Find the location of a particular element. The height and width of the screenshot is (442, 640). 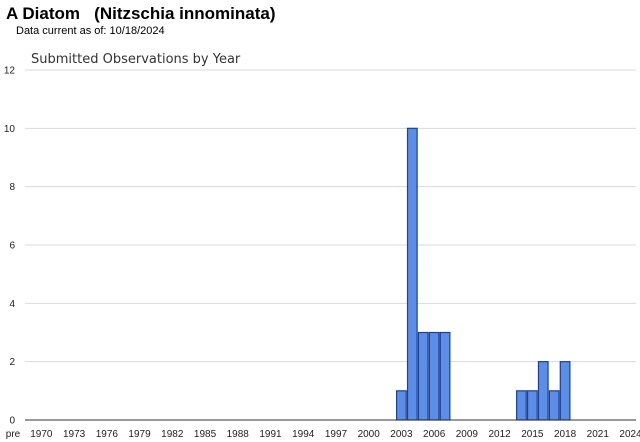

x-tick-label: 1988 is located at coordinates (238, 434).